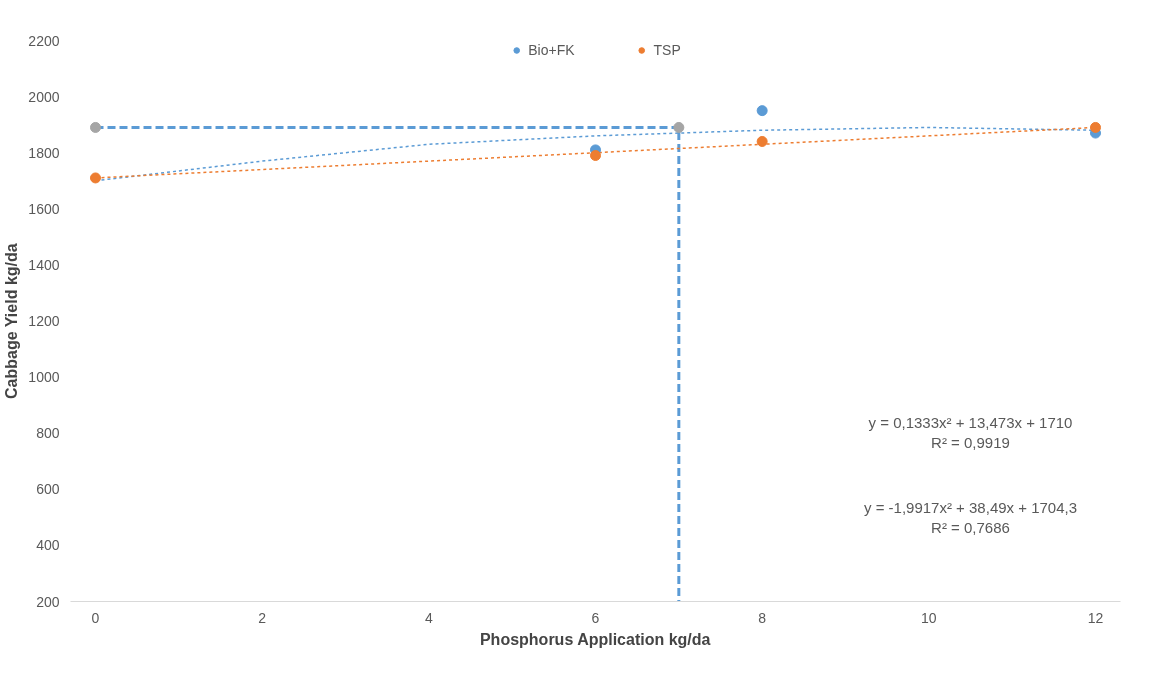 The width and height of the screenshot is (1176, 677). What do you see at coordinates (48, 489) in the screenshot?
I see `y-tick-label: 600` at bounding box center [48, 489].